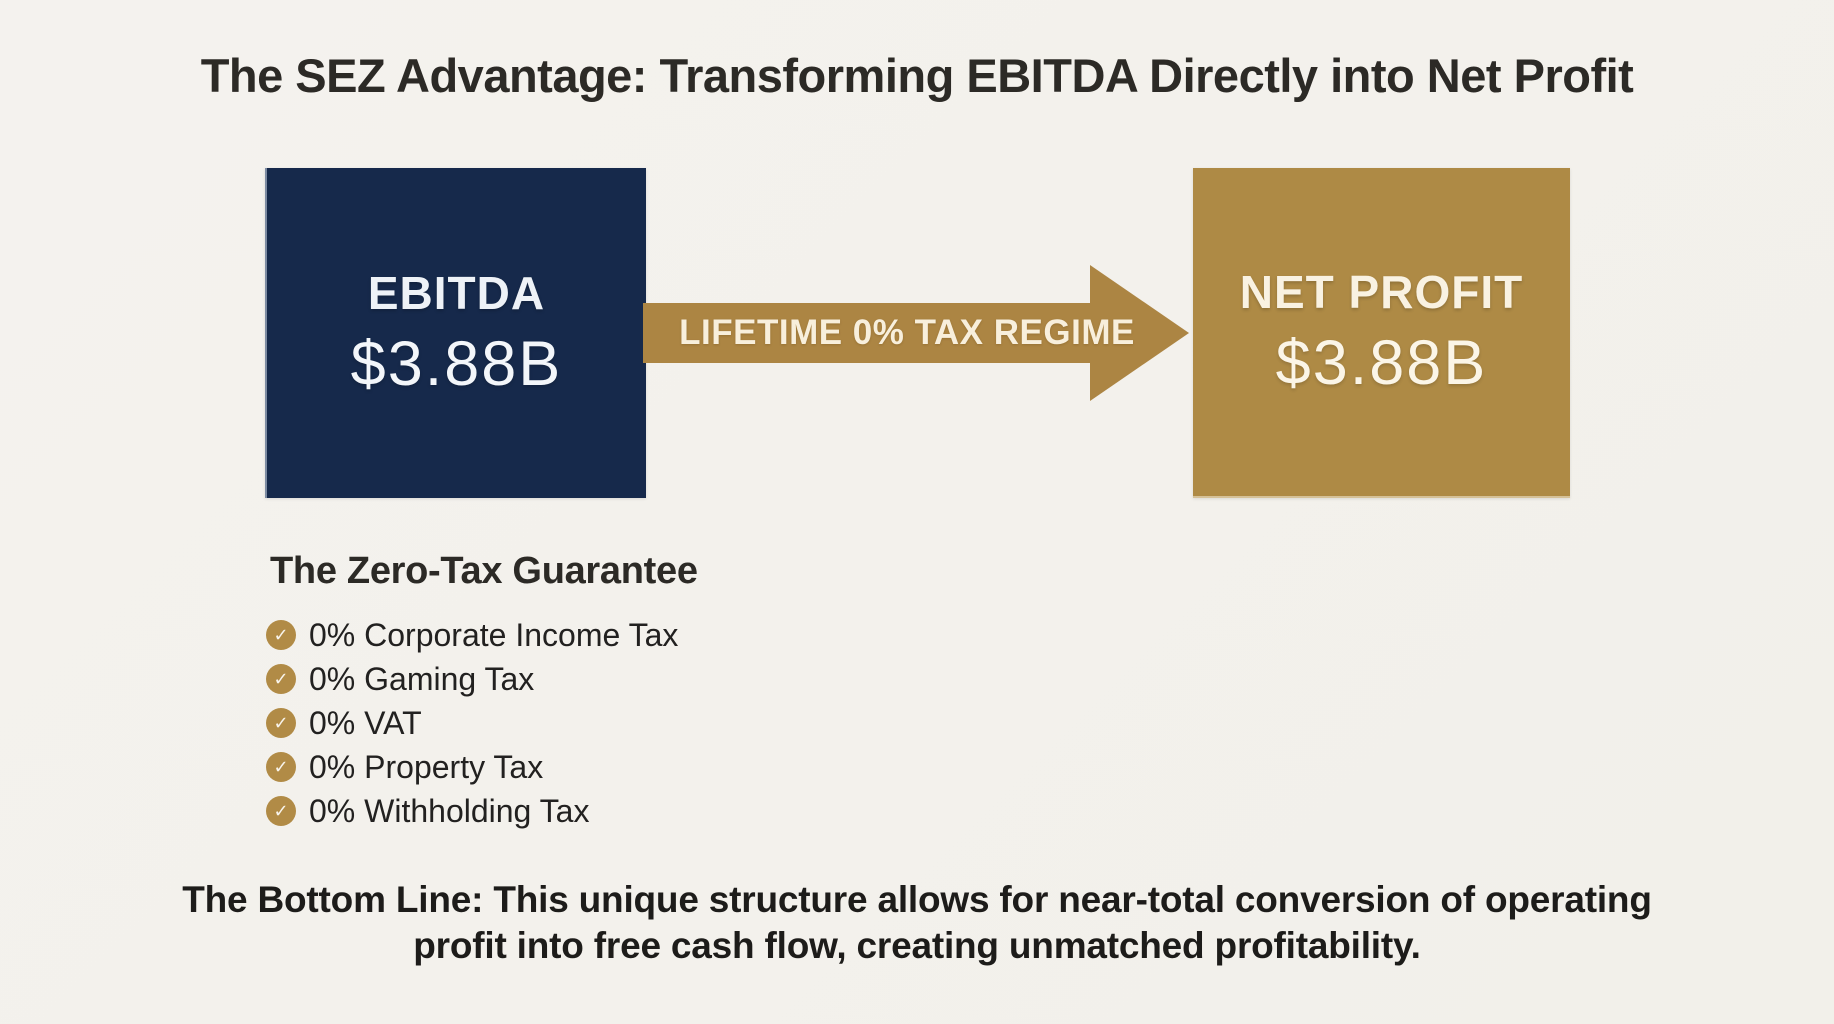 This screenshot has height=1024, width=1834. I want to click on list-item-label: 0% Gaming Tax, so click(422, 678).